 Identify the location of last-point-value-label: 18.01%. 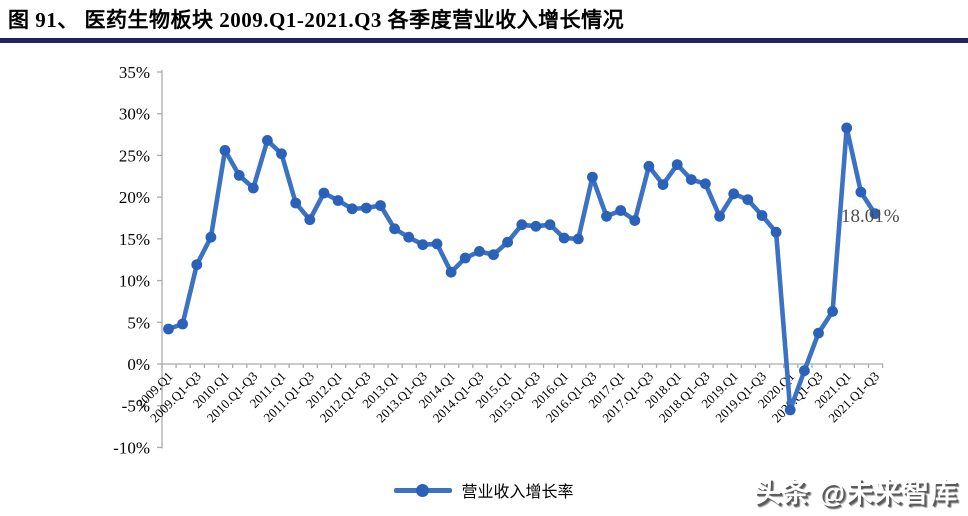
(870, 216).